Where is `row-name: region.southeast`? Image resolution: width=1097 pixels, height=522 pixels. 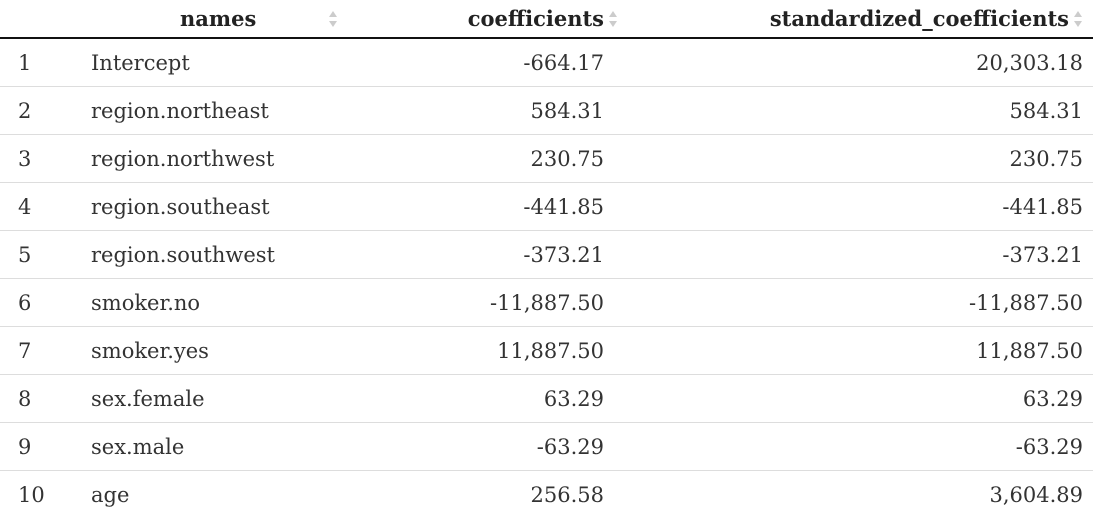 row-name: region.southeast is located at coordinates (220, 206).